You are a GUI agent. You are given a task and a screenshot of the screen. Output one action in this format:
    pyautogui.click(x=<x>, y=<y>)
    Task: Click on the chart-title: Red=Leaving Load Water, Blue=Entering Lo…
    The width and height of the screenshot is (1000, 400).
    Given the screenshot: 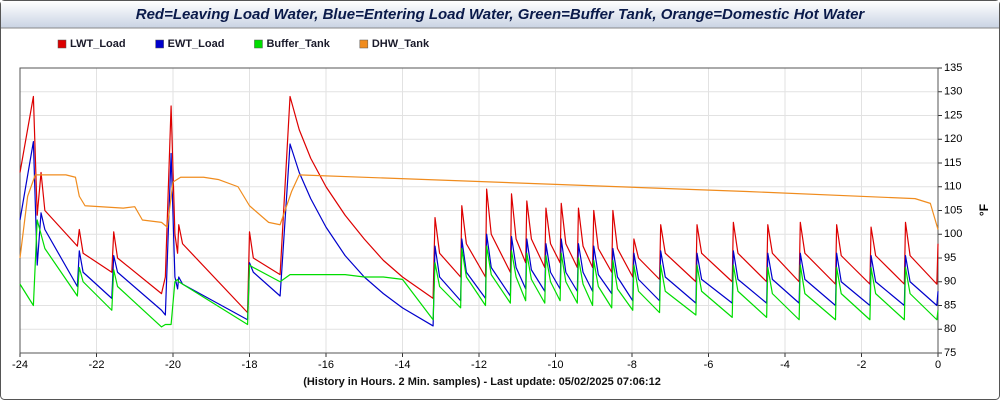 What is the action you would take?
    pyautogui.click(x=501, y=14)
    